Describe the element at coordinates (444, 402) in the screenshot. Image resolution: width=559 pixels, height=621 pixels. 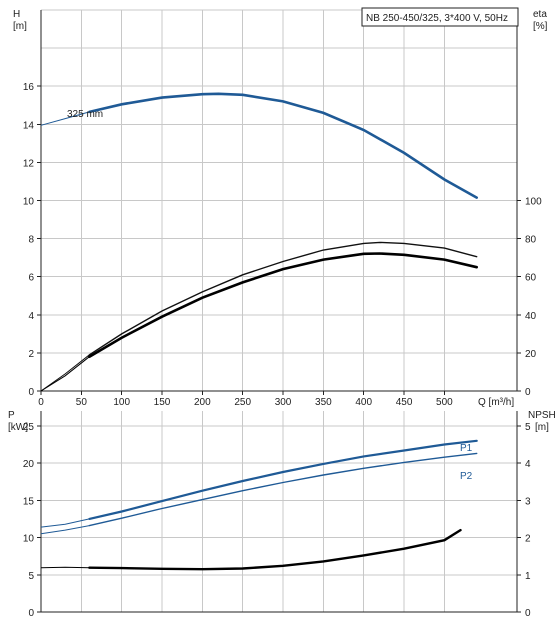
I see `flow-tick-label: 500` at that location.